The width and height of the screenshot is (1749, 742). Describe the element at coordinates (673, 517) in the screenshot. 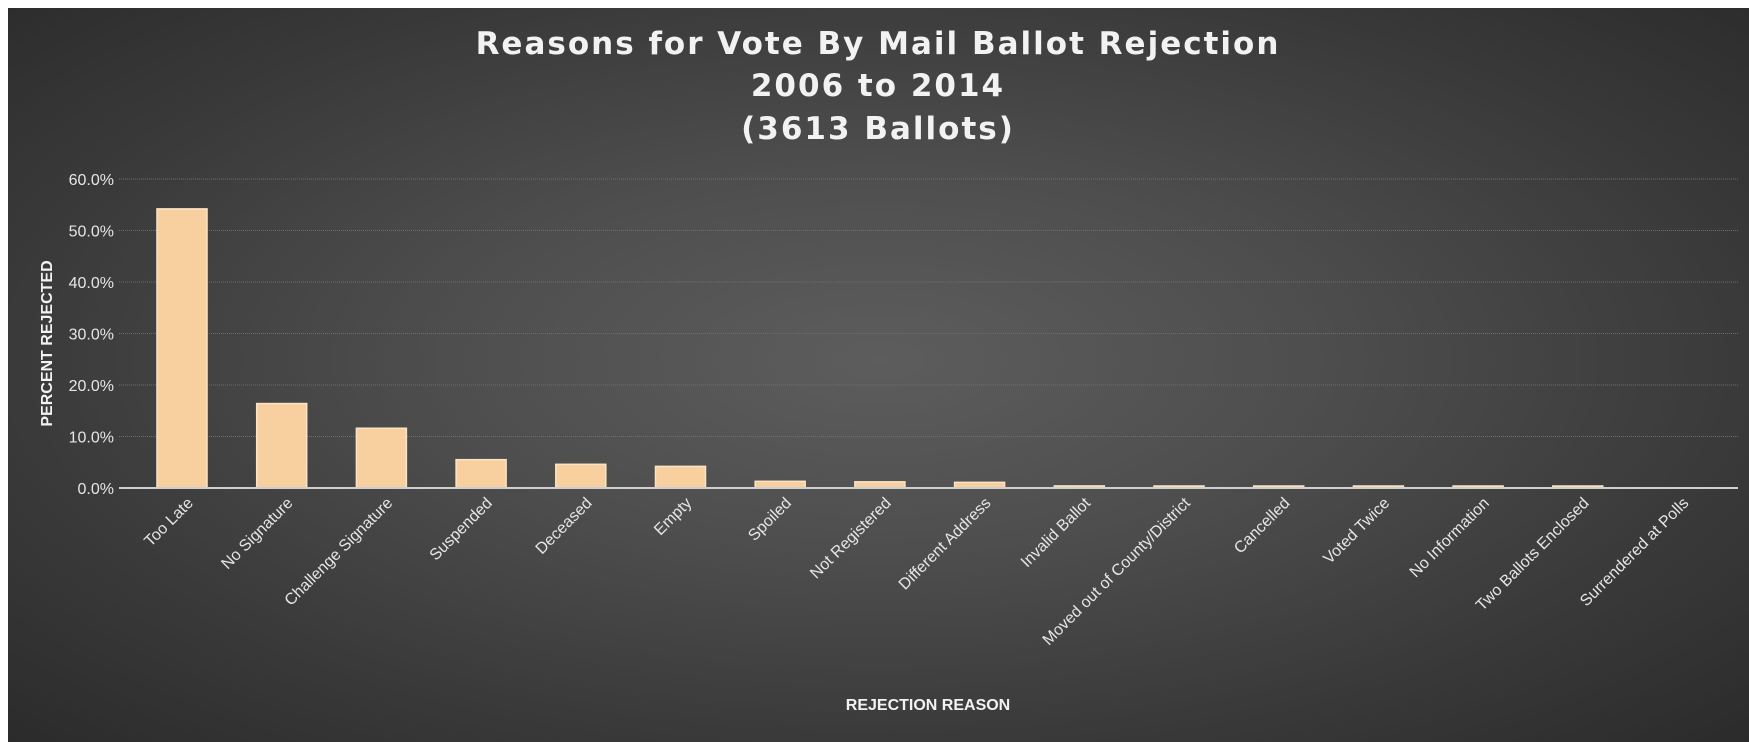

I see `x-tick-label: Empty` at that location.